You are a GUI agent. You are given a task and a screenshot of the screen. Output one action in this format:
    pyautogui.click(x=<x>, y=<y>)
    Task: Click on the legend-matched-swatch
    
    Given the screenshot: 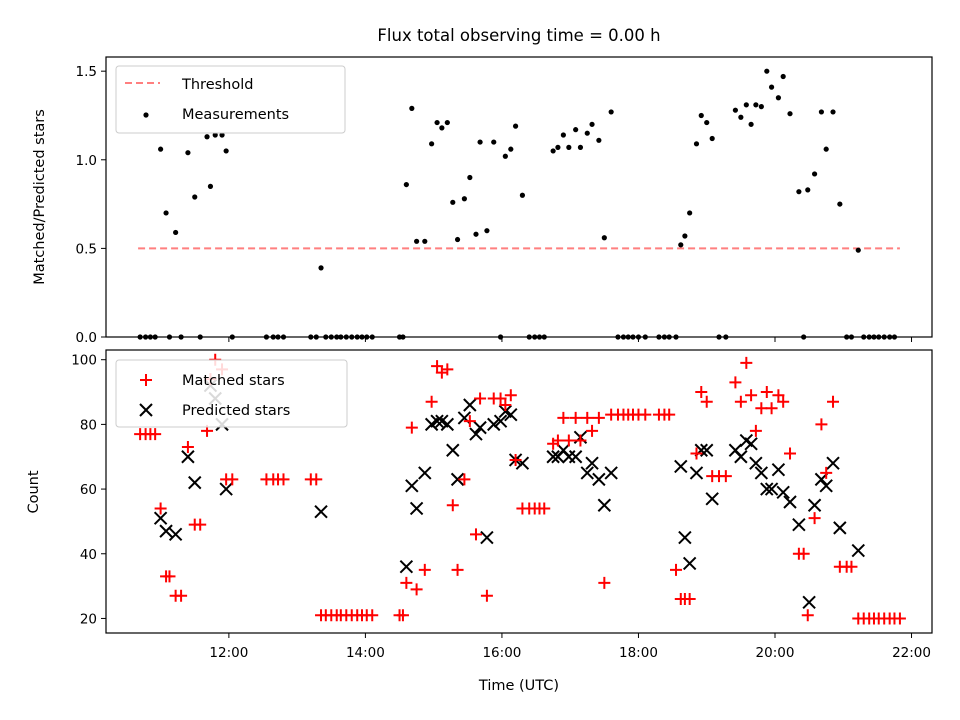 What is the action you would take?
    pyautogui.click(x=146, y=380)
    